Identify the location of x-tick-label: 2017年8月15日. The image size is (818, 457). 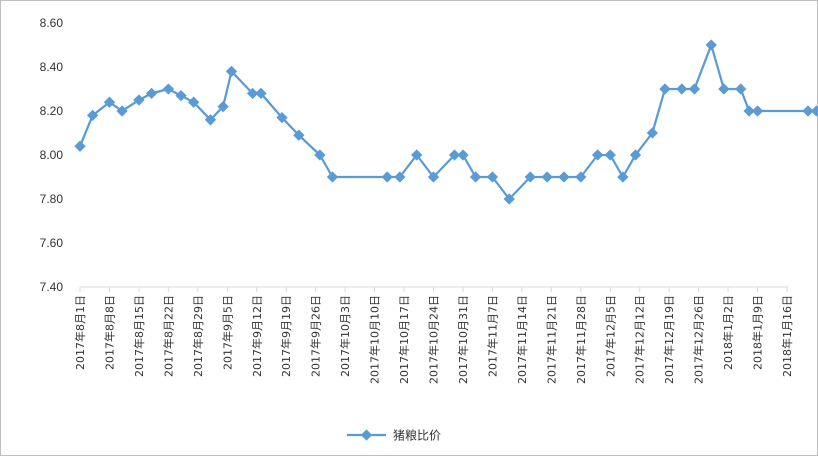
(139, 336).